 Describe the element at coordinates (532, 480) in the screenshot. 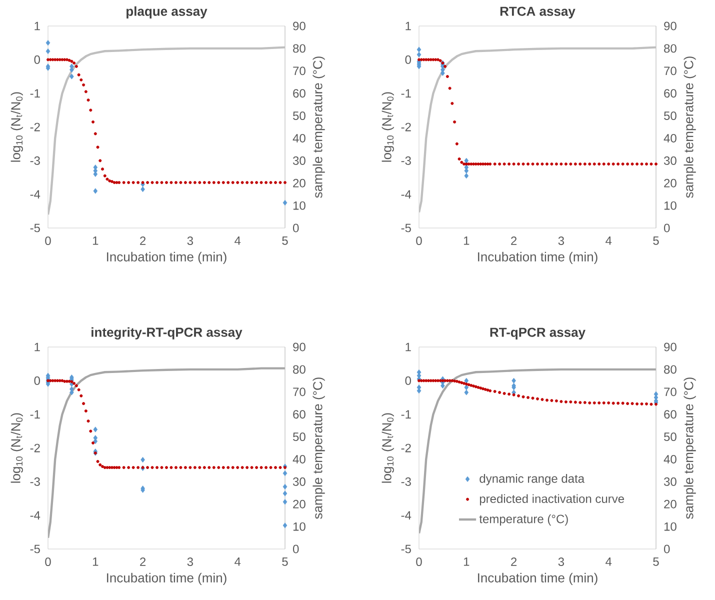

I see `legend-label: dynamic range data` at that location.